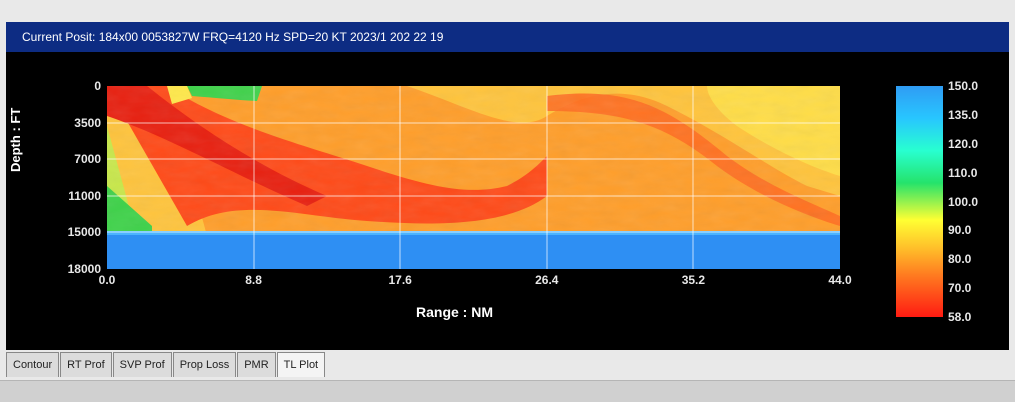 Image resolution: width=1015 pixels, height=402 pixels. What do you see at coordinates (960, 259) in the screenshot?
I see `colorbar-tick-label: 80.0` at bounding box center [960, 259].